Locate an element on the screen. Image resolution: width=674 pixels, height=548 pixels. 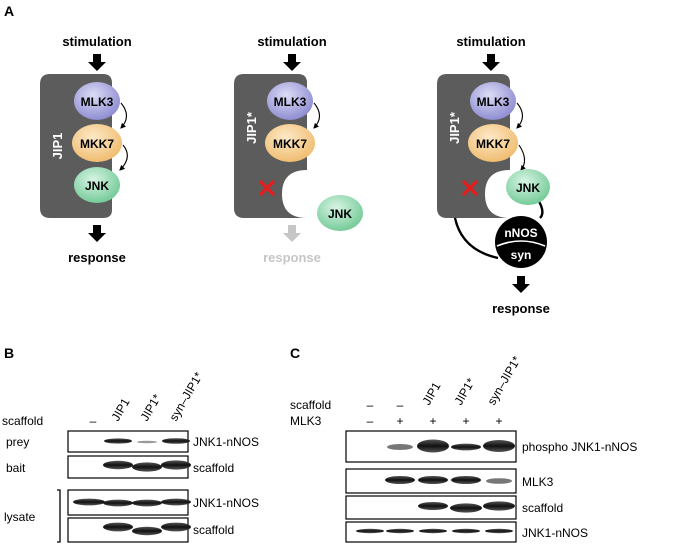
response-label-1: response is located at coordinates (97, 257).